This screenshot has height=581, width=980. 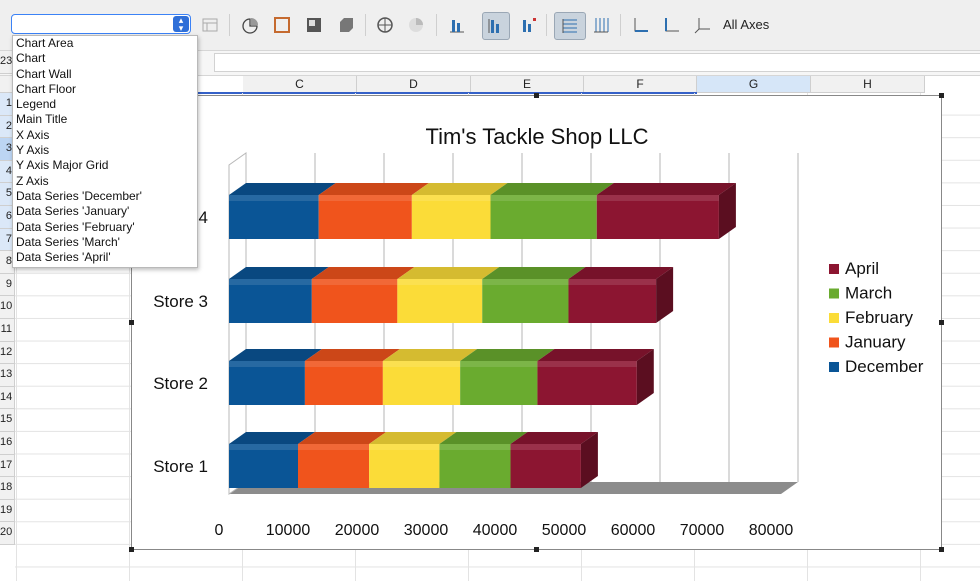 What do you see at coordinates (414, 84) in the screenshot?
I see `column-header-d: D` at bounding box center [414, 84].